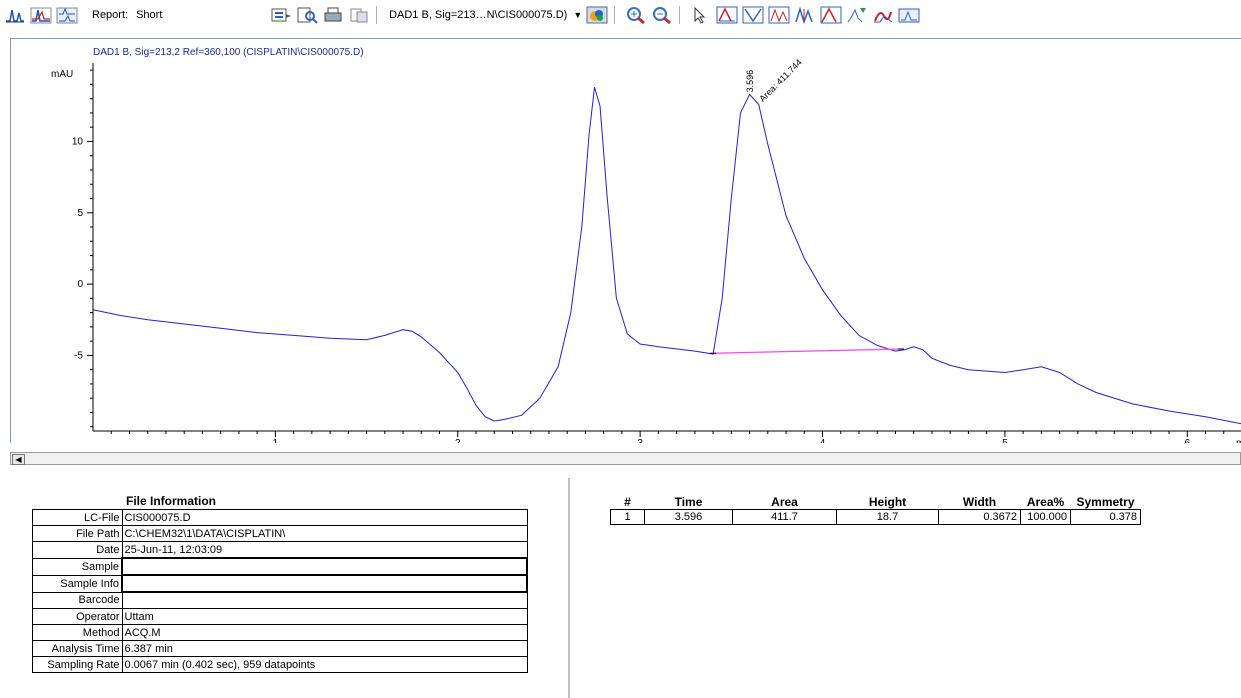 Image resolution: width=1241 pixels, height=698 pixels. I want to click on file-info-row: Operator Uttam, so click(280, 616).